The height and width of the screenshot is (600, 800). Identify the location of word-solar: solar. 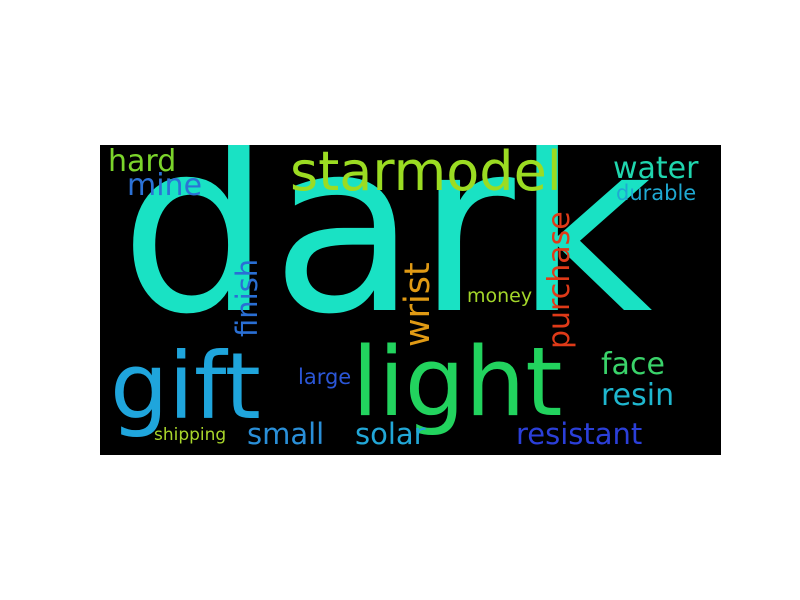
(390, 434).